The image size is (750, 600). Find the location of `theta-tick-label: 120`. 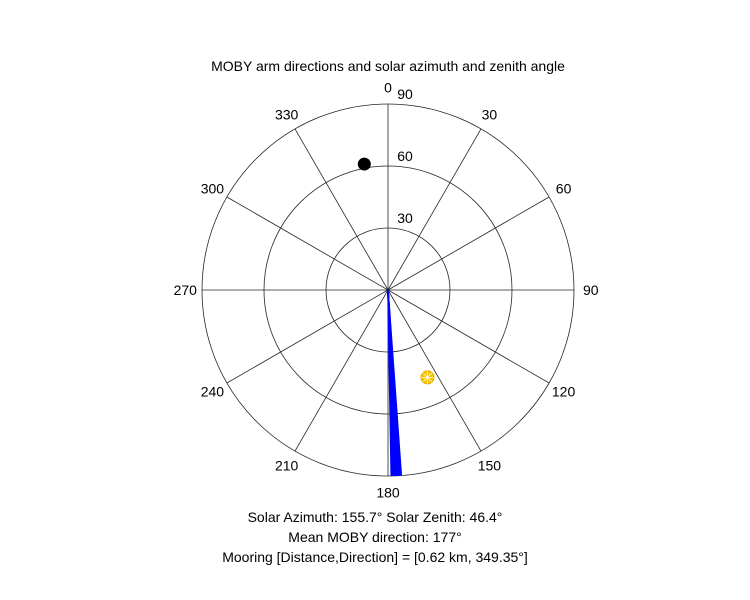

theta-tick-label: 120 is located at coordinates (564, 391).